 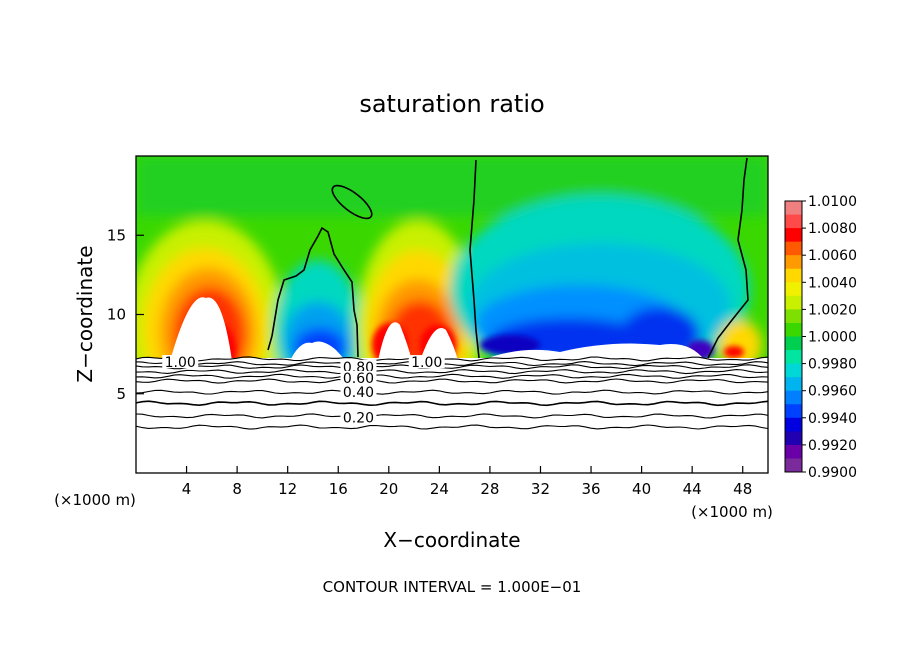 What do you see at coordinates (641, 489) in the screenshot?
I see `x-tick-label: 40` at bounding box center [641, 489].